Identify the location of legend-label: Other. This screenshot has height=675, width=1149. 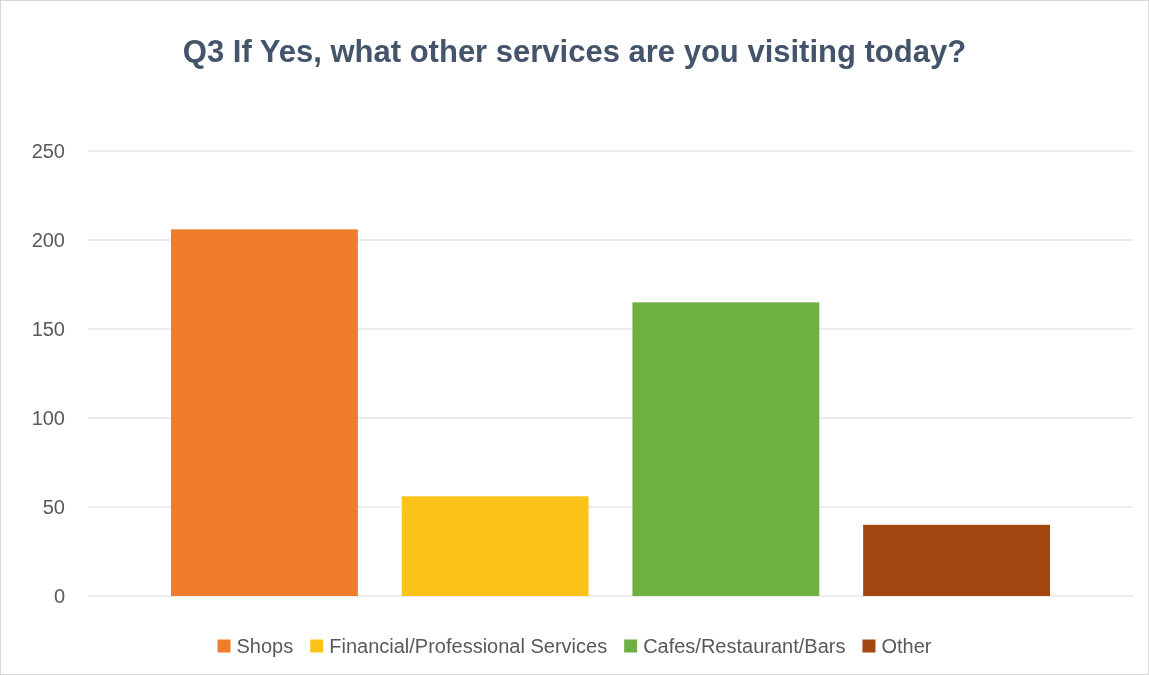
(906, 646).